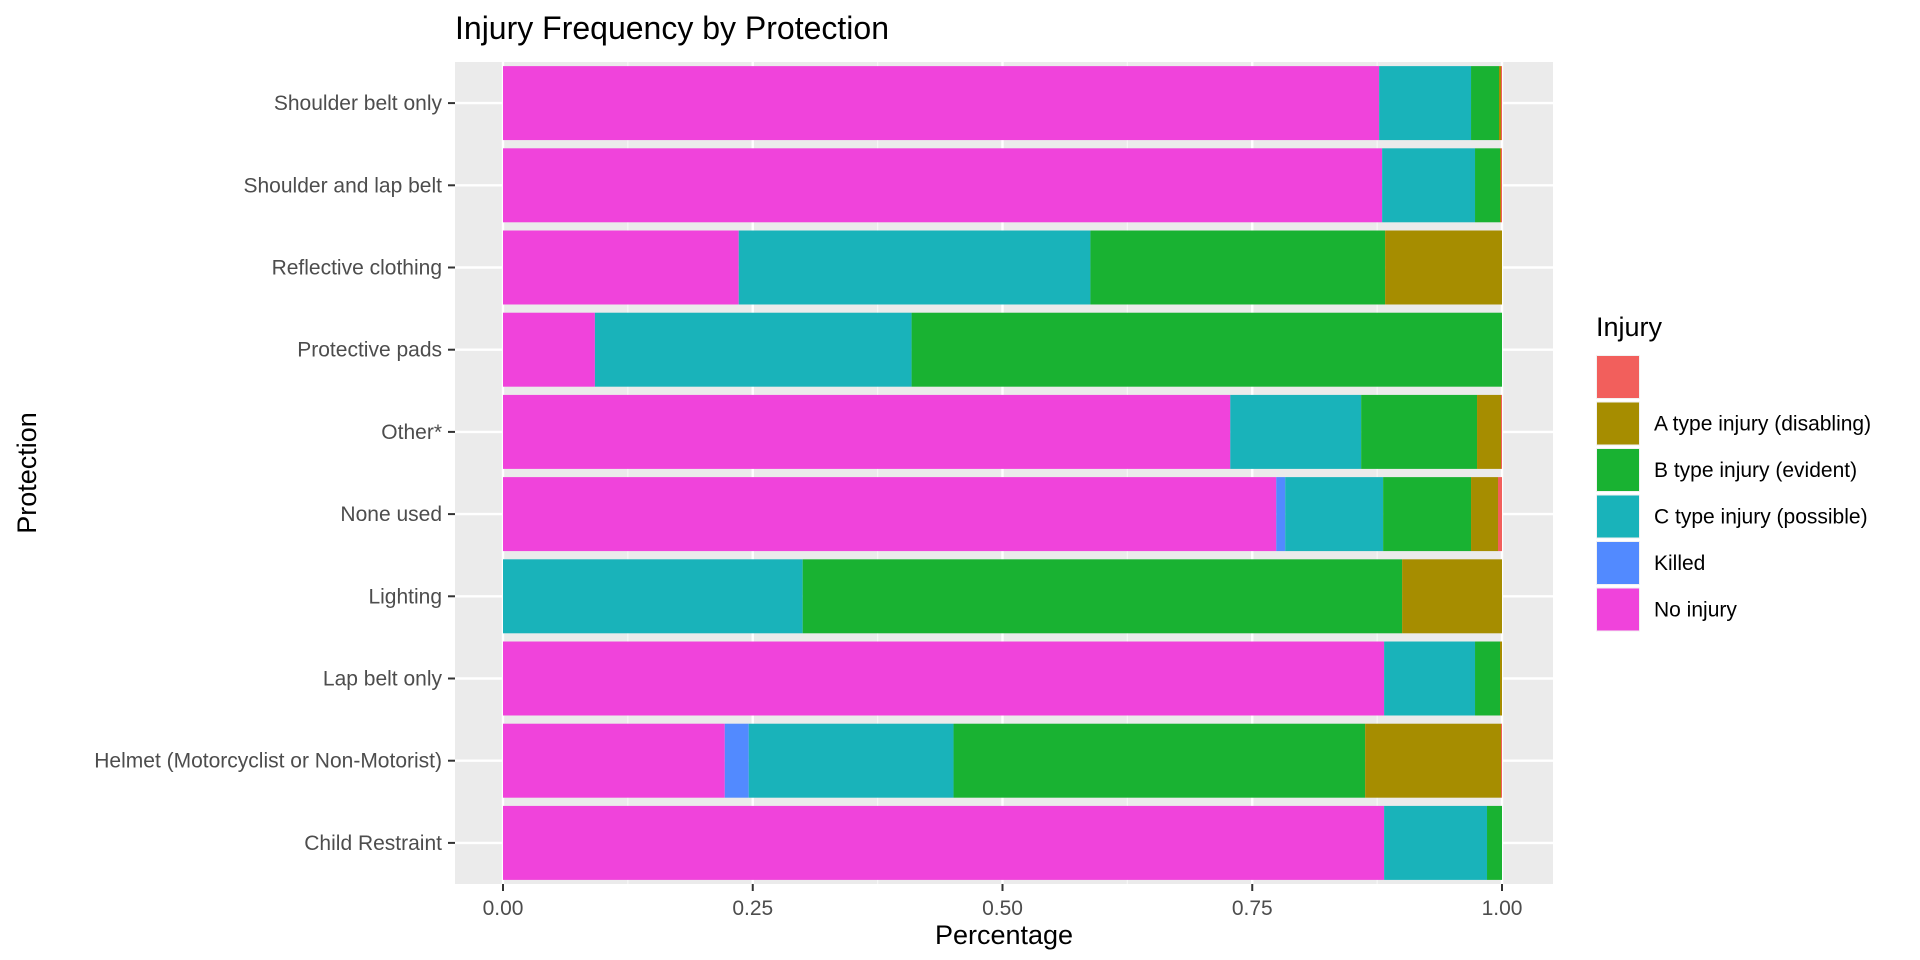 The width and height of the screenshot is (1920, 960). What do you see at coordinates (1629, 327) in the screenshot?
I see `legend-title: Injury` at bounding box center [1629, 327].